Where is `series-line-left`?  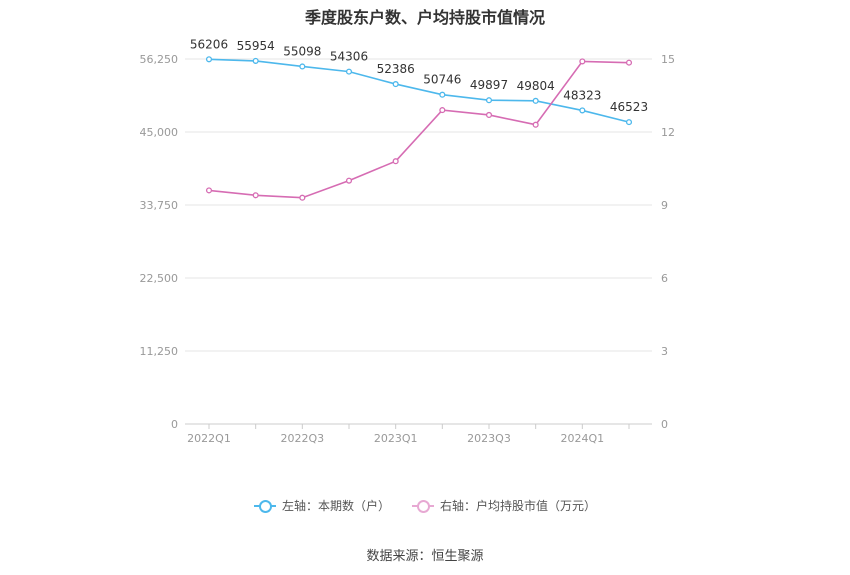
series-line-left is located at coordinates (419, 90).